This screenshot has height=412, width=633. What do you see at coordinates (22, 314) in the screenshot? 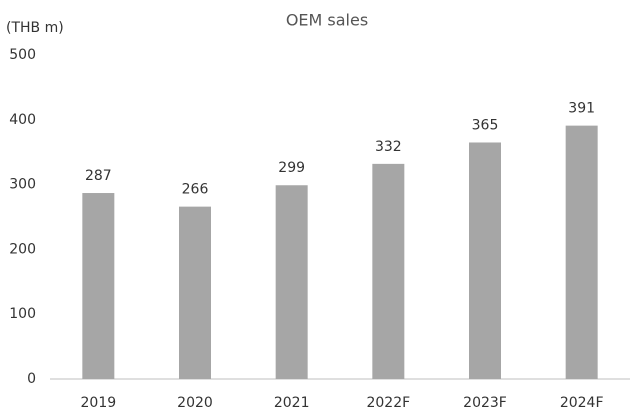
I see `y-tick-label: 100` at bounding box center [22, 314].